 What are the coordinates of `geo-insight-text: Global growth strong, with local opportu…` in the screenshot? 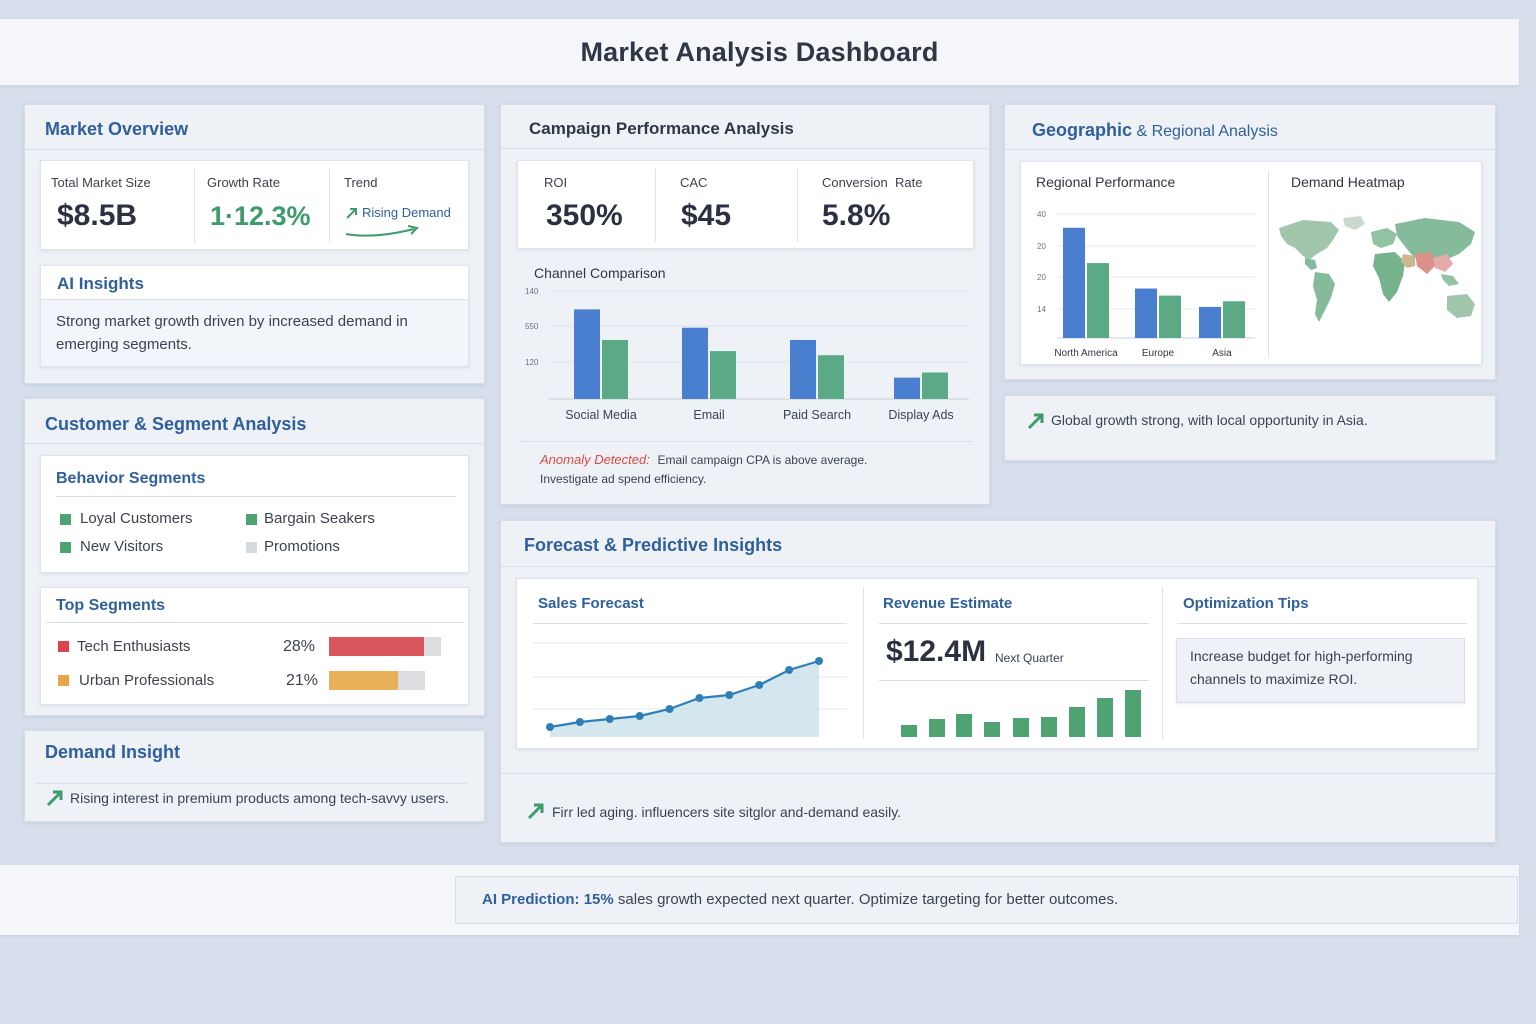 It's located at (1209, 420).